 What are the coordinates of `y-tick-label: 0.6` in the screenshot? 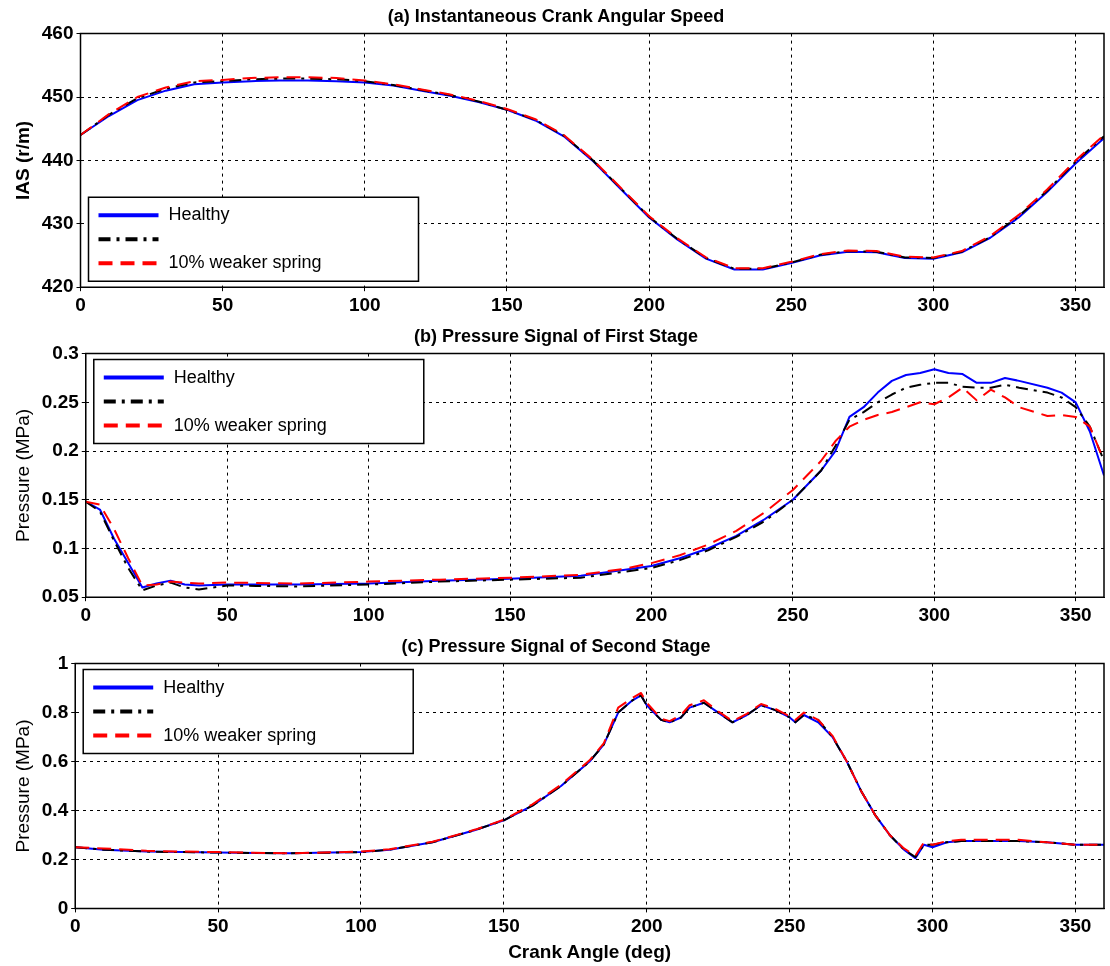 It's located at (55, 760).